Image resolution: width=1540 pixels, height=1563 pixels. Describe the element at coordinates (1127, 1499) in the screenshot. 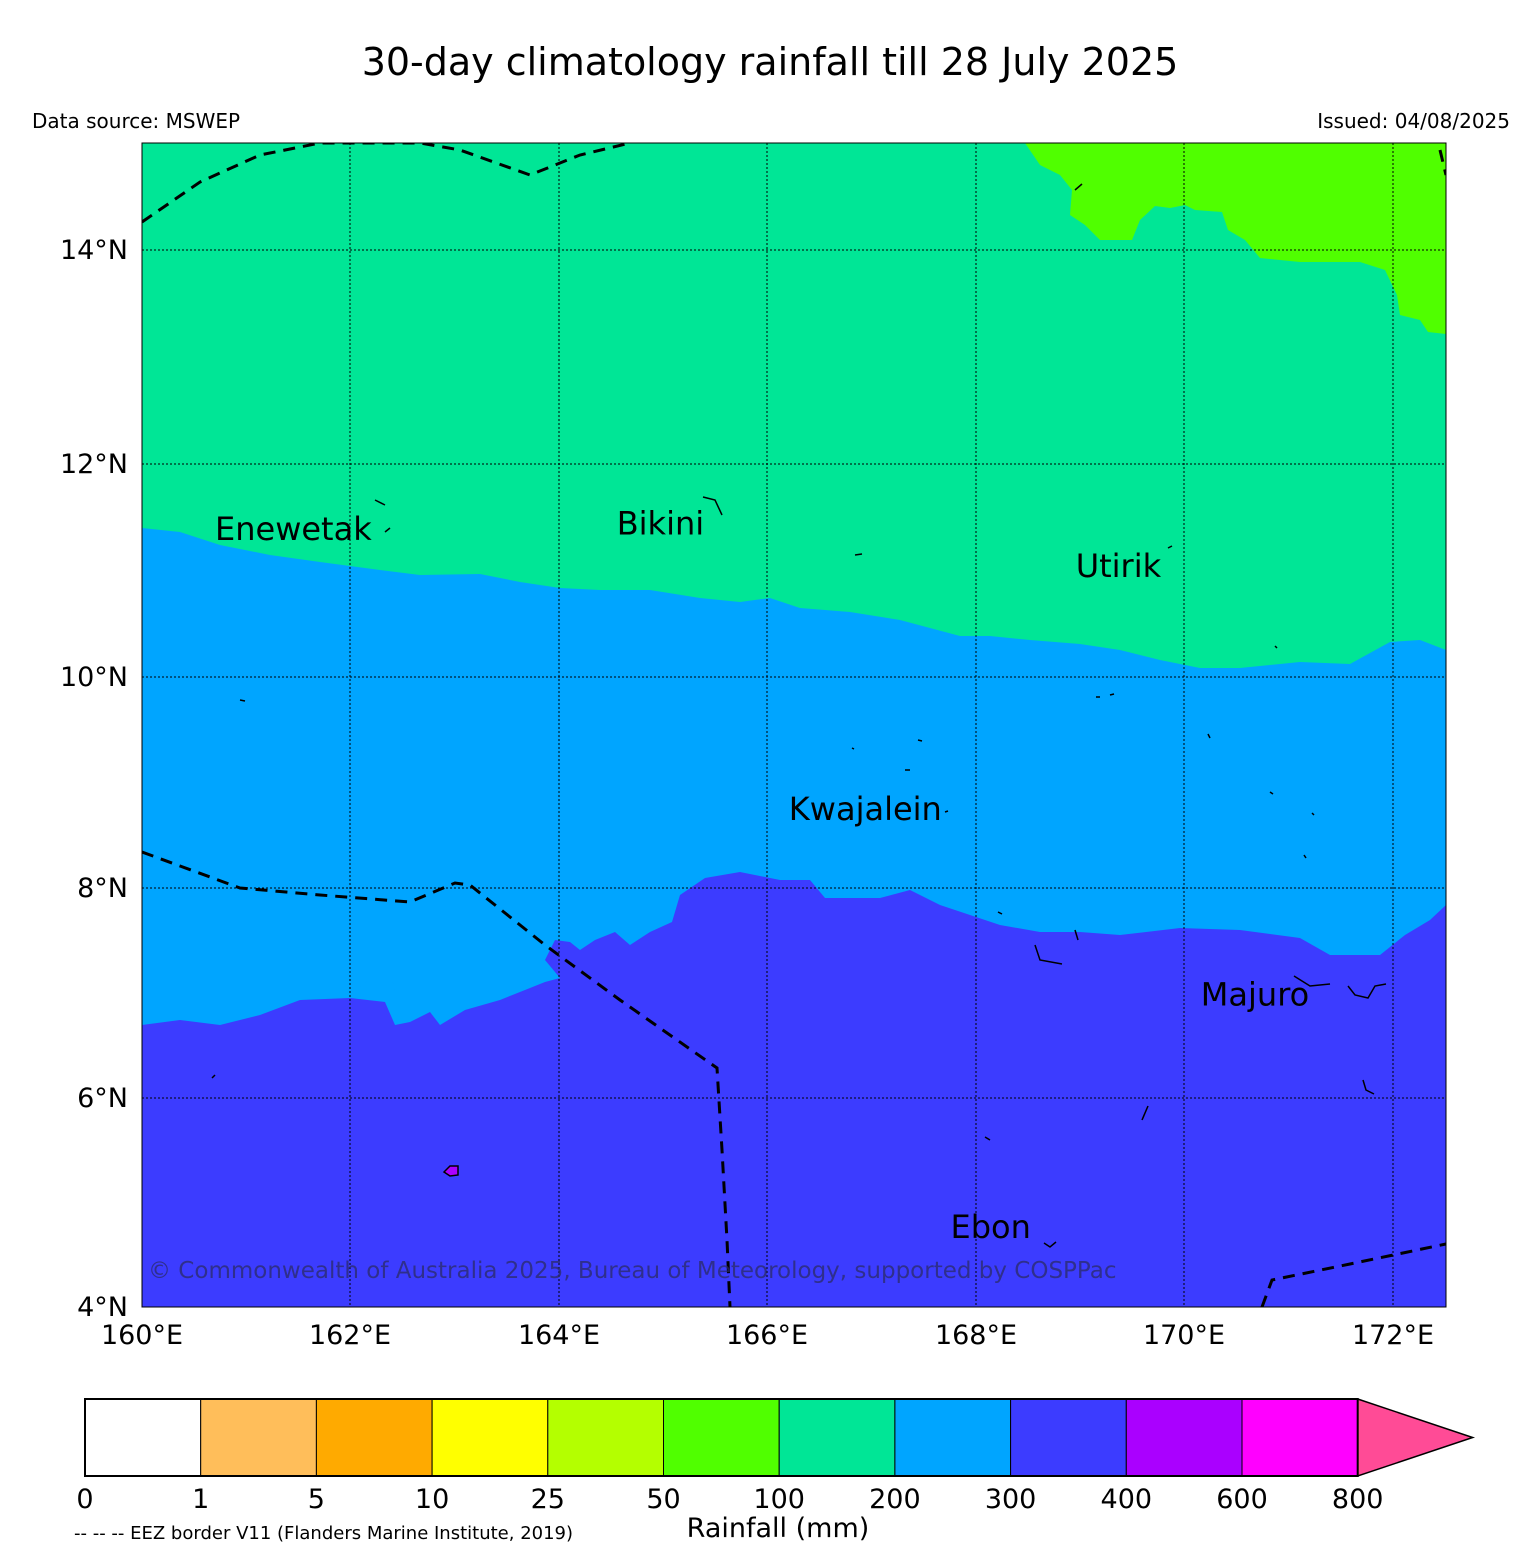

I see `colorbar-tick-label: 400` at that location.